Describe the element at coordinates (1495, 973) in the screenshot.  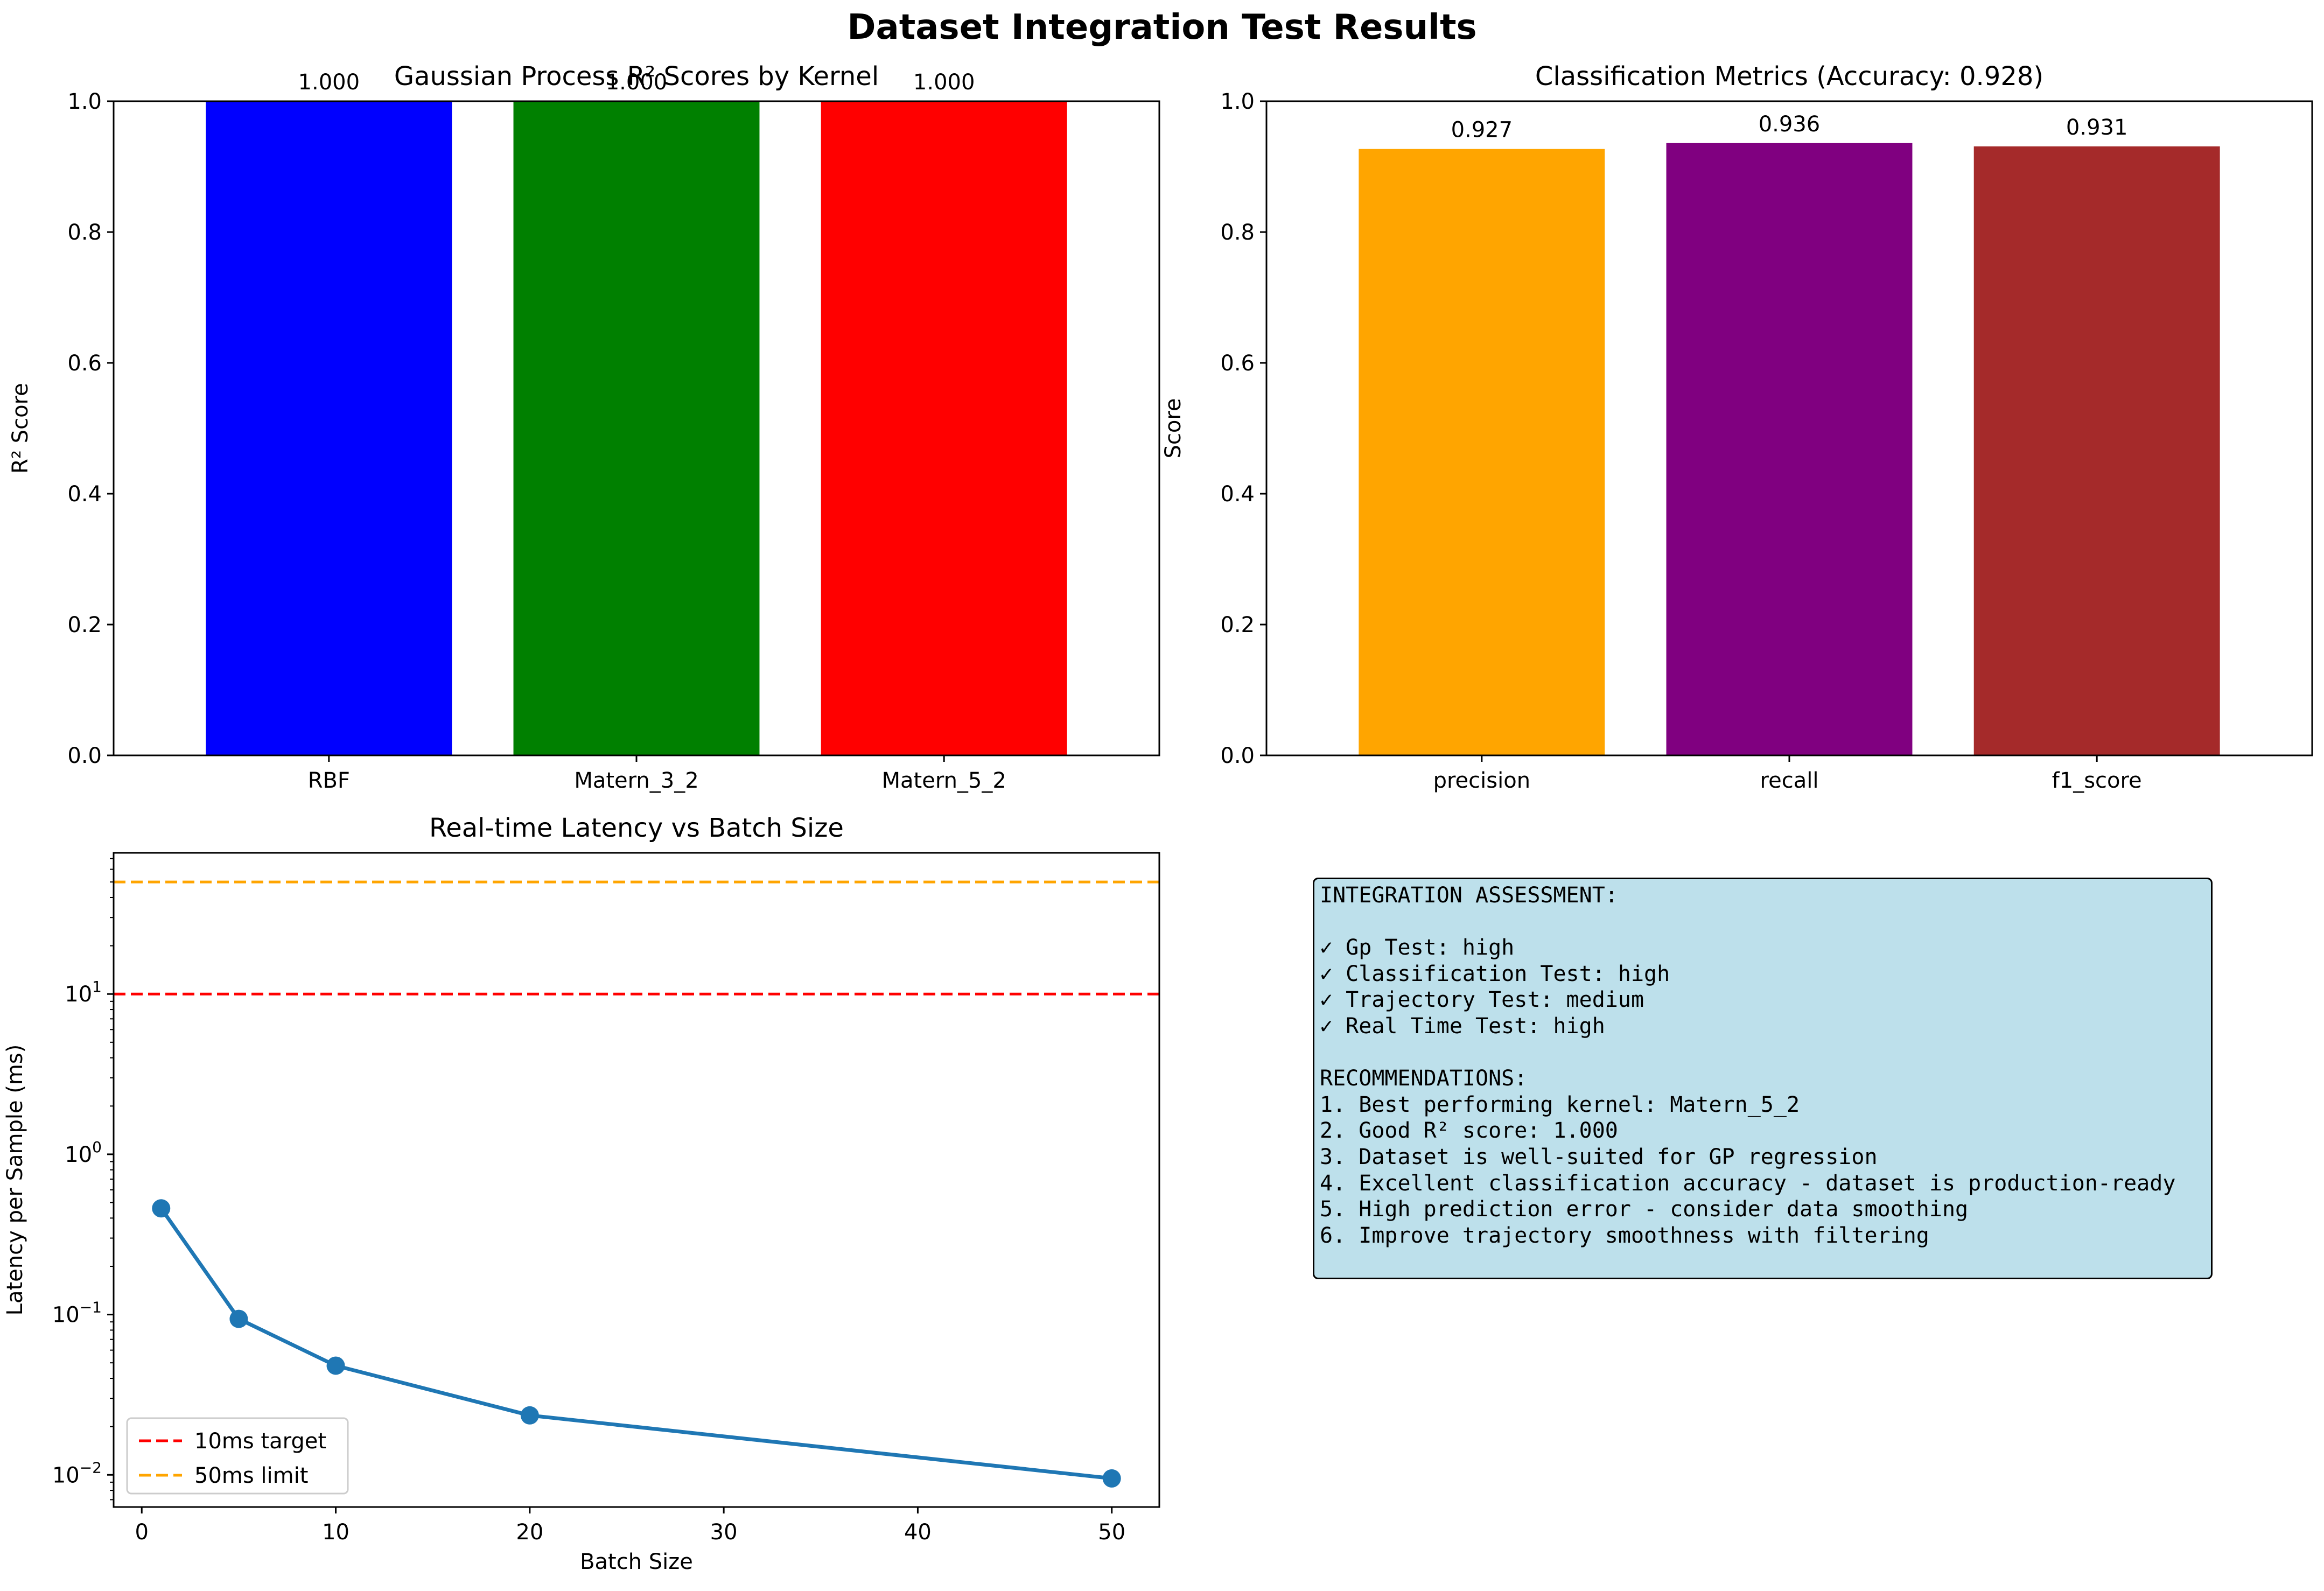
I see `assessment-line: ✓ Classification Test: high` at that location.